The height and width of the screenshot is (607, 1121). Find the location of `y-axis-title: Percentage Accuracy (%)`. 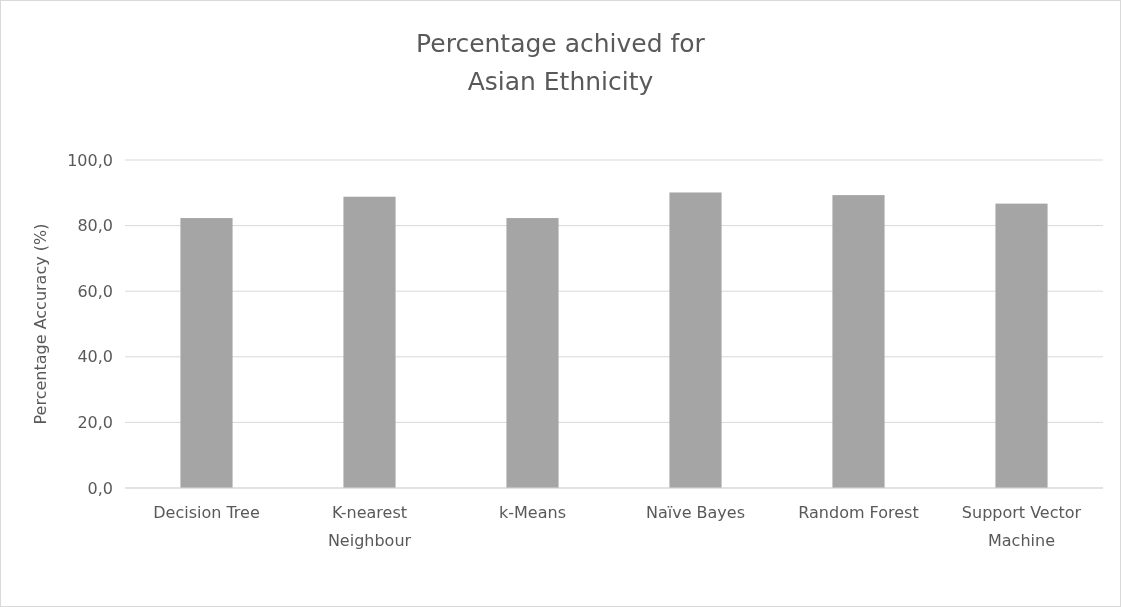

y-axis-title: Percentage Accuracy (%) is located at coordinates (40, 324).